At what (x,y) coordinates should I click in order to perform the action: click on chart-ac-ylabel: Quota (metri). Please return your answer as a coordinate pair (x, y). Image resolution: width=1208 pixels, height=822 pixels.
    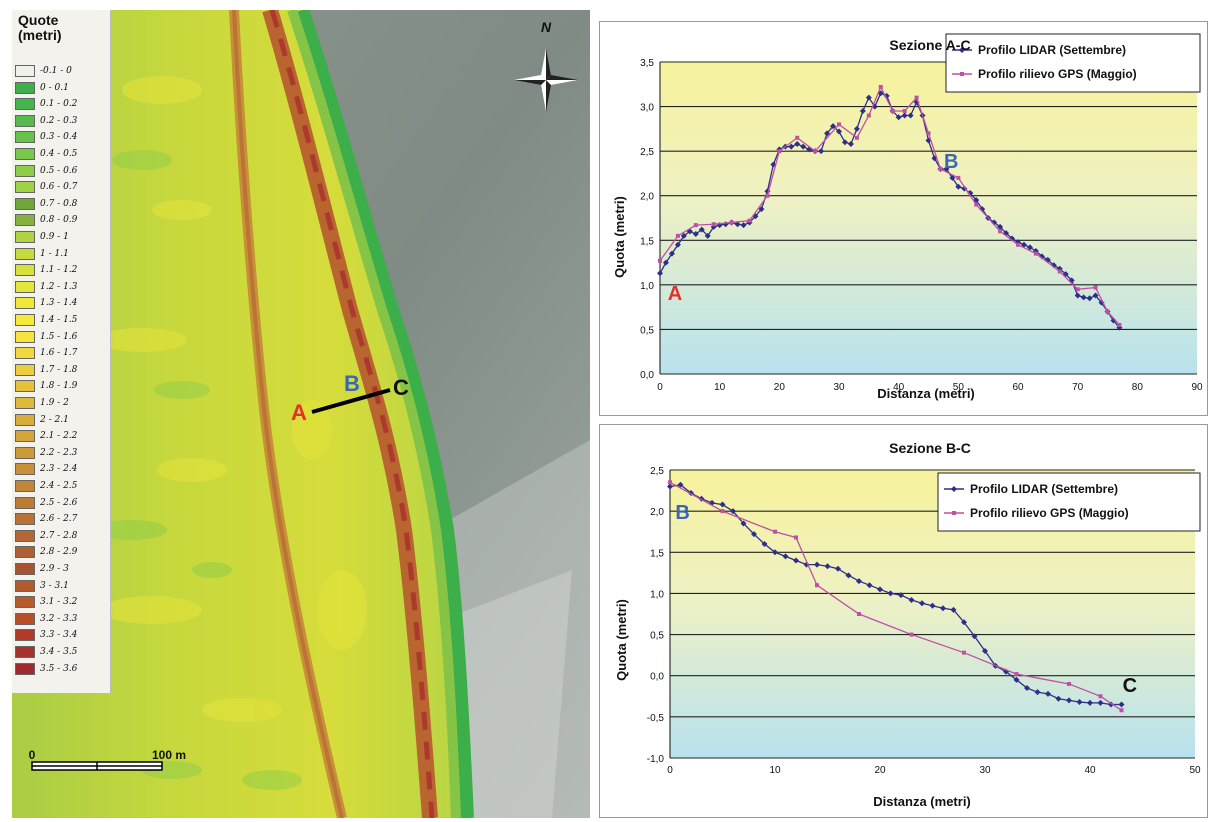
    Looking at the image, I should click on (619, 237).